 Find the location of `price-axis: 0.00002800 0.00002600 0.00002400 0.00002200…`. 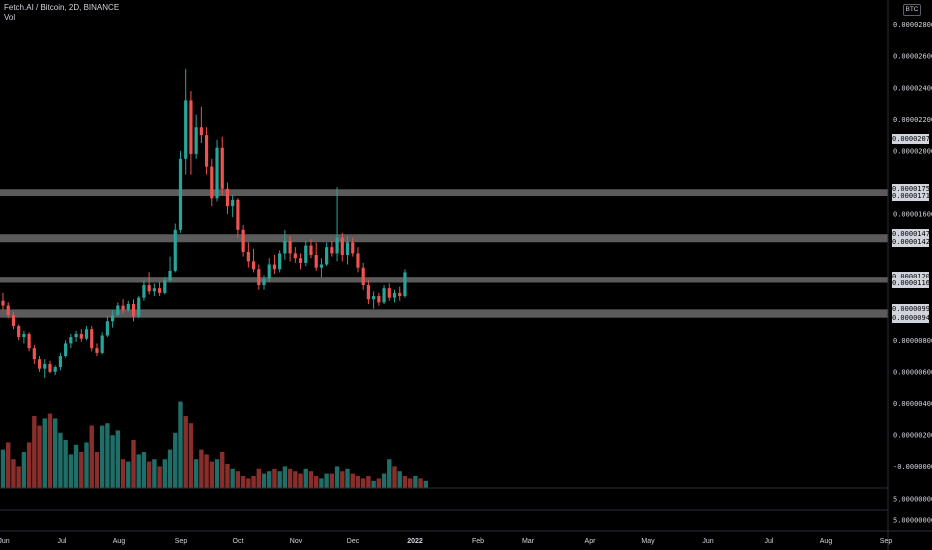

price-axis: 0.00002800 0.00002600 0.00002400 0.00002200… is located at coordinates (912, 272).